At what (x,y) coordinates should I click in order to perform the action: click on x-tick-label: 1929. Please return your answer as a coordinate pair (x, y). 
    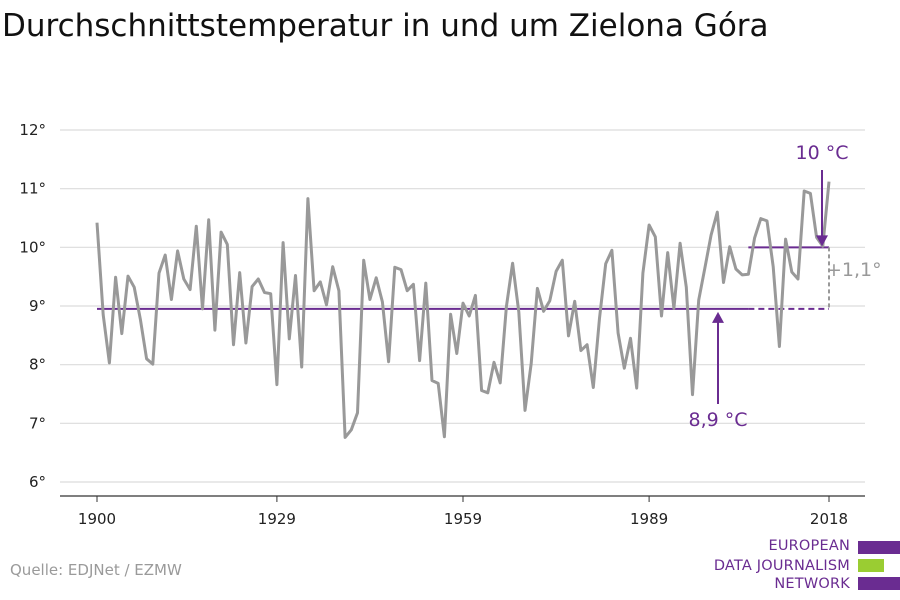
    Looking at the image, I should click on (277, 519).